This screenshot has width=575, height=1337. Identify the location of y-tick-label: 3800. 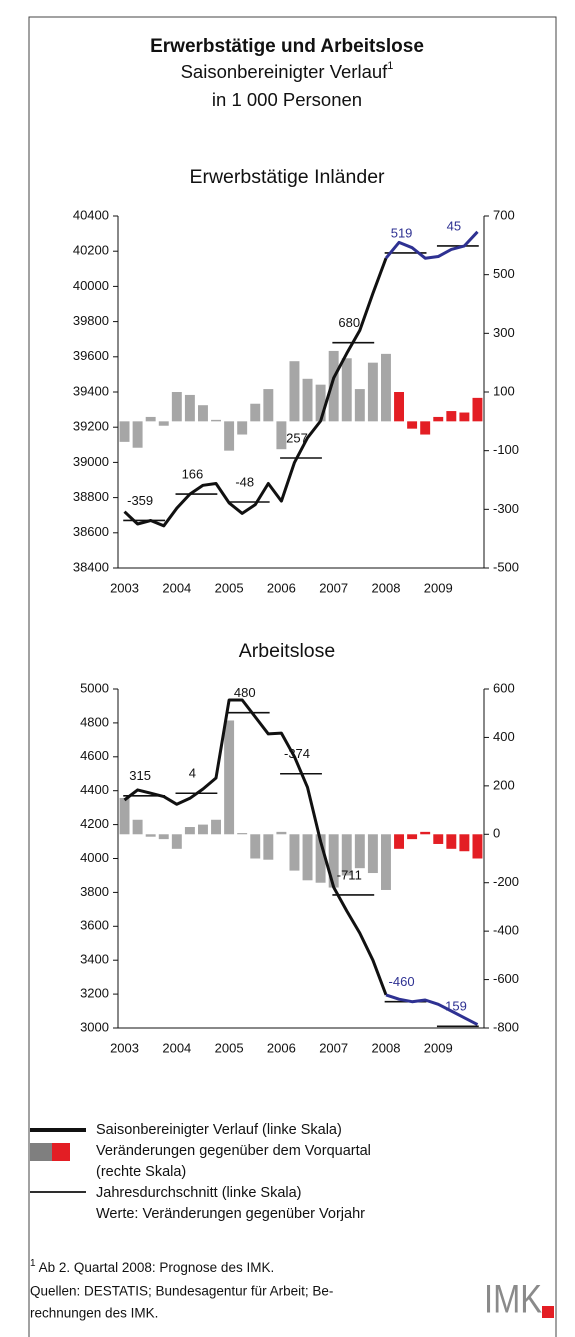
(94, 891).